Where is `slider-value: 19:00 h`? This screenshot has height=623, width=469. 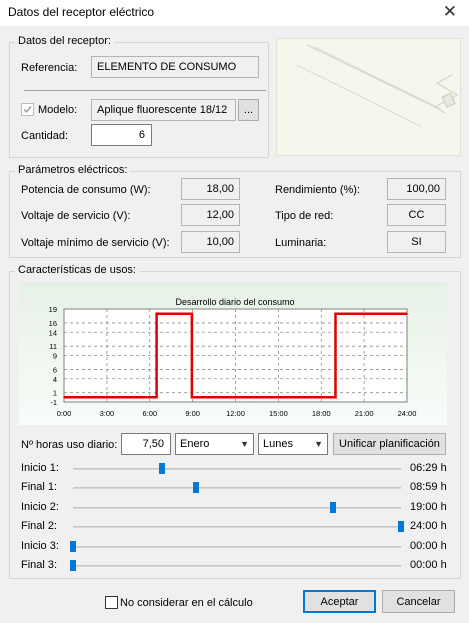
slider-value: 19:00 h is located at coordinates (428, 507).